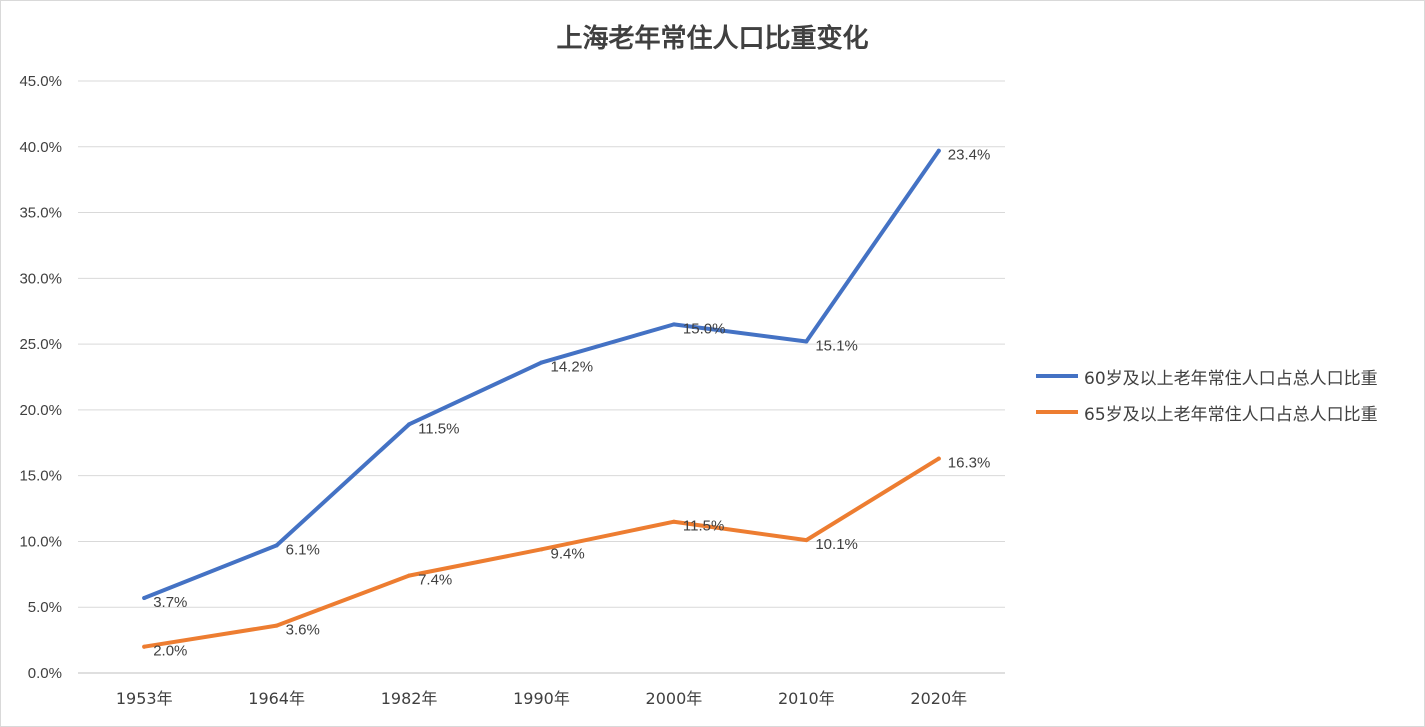  I want to click on data-label: 10.1%, so click(836, 544).